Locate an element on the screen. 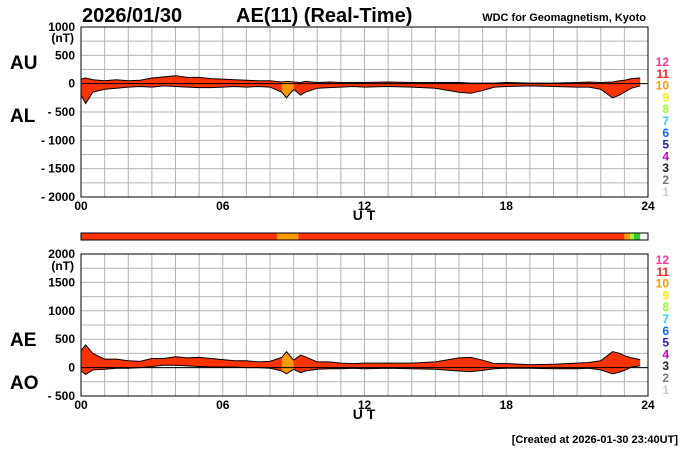 The width and height of the screenshot is (700, 450). au-al-x-tick-label: 06 is located at coordinates (223, 206).